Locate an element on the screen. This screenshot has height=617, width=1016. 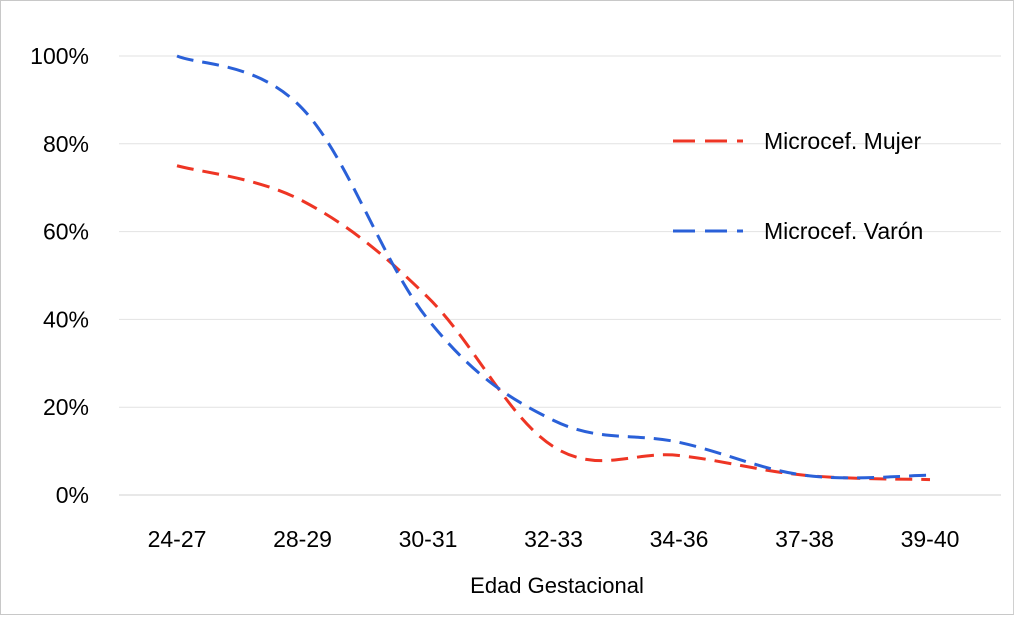
legend-label: Microcef. Mujer is located at coordinates (843, 141).